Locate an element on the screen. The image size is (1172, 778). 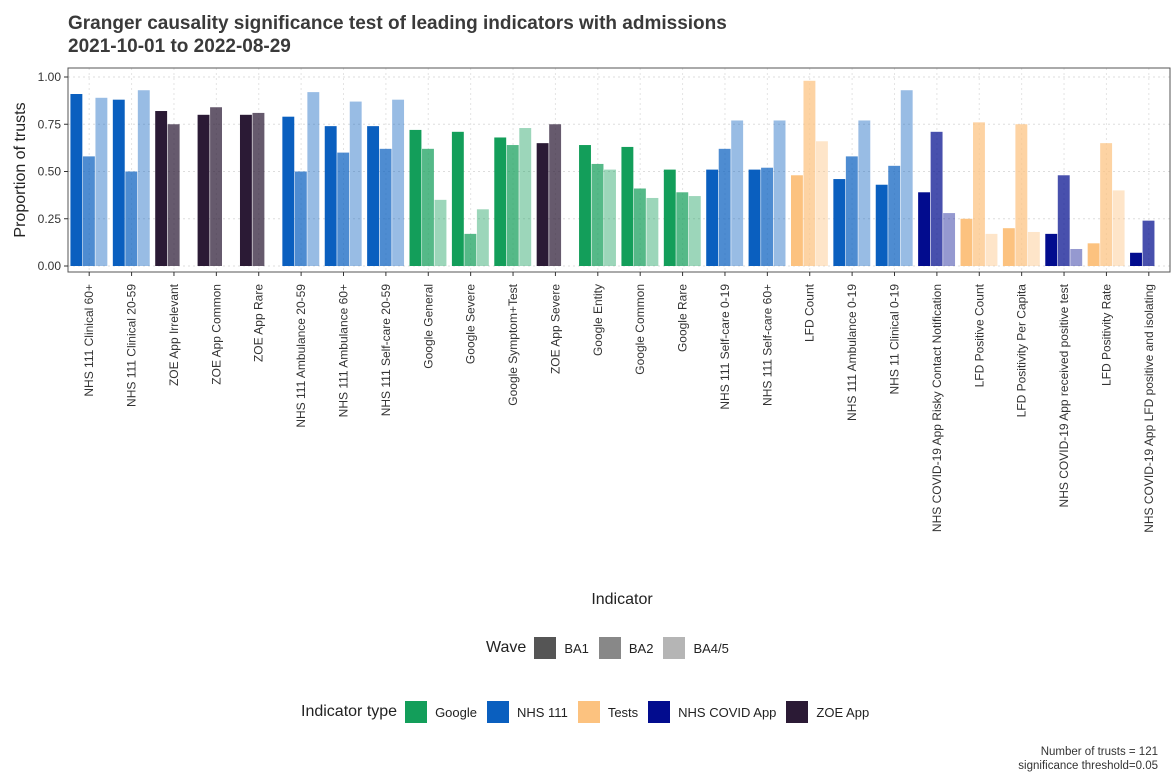
legend-label-ba45: BA4/5 is located at coordinates (711, 648).